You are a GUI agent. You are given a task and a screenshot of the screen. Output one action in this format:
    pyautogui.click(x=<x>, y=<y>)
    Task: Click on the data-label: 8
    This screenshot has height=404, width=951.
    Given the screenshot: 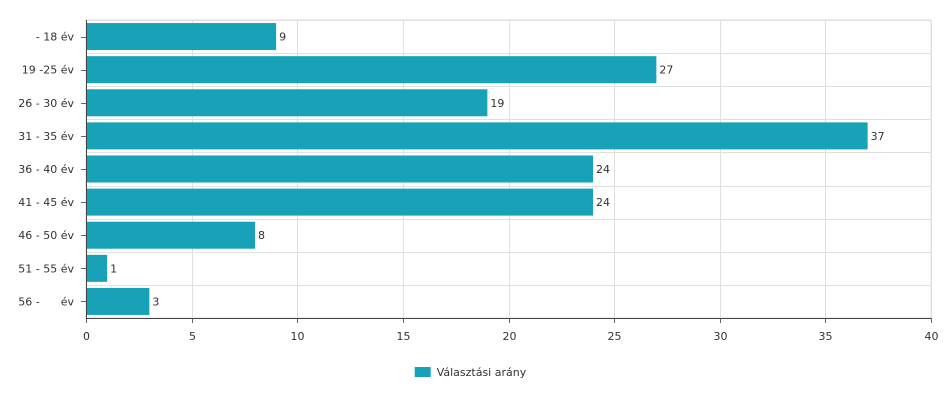 What is the action you would take?
    pyautogui.click(x=261, y=235)
    